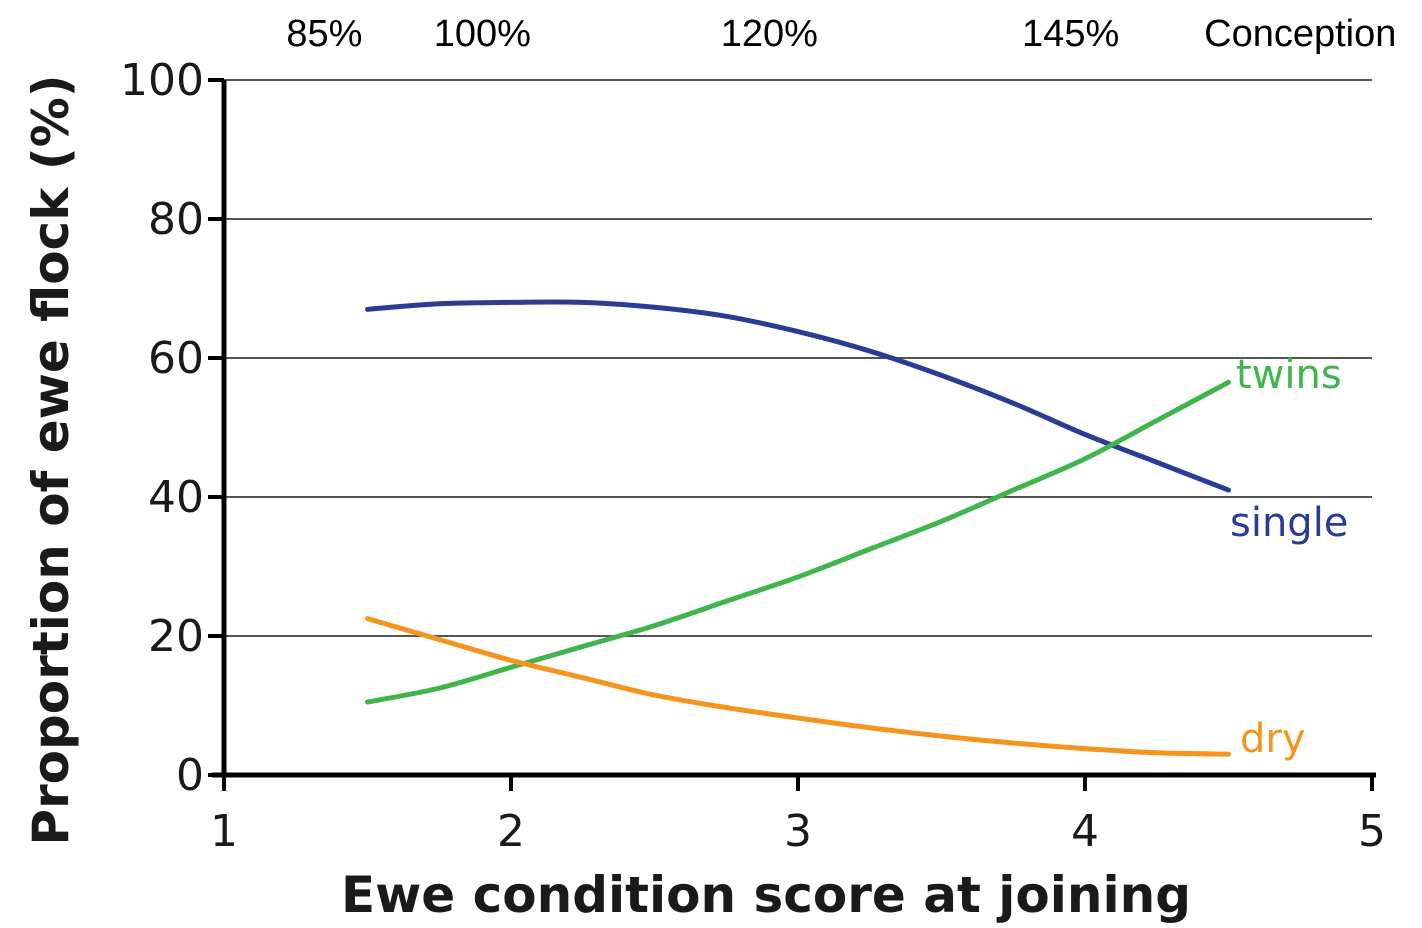 This screenshot has height=928, width=1422. What do you see at coordinates (798, 396) in the screenshot?
I see `series-line-single` at bounding box center [798, 396].